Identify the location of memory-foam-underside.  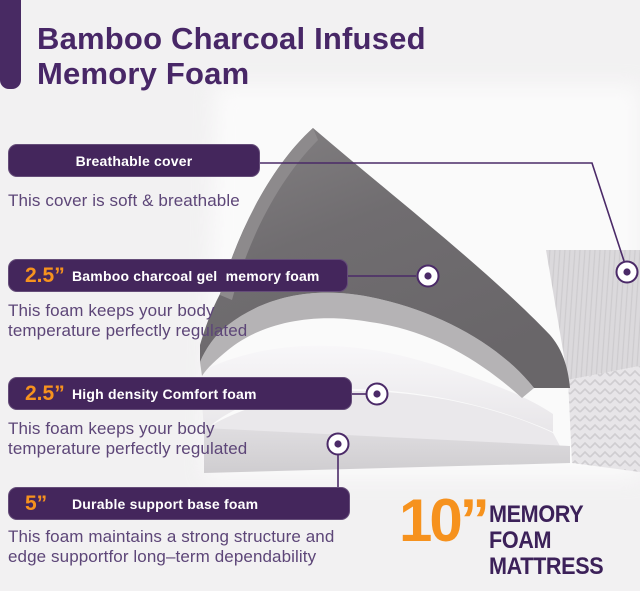
(367, 345).